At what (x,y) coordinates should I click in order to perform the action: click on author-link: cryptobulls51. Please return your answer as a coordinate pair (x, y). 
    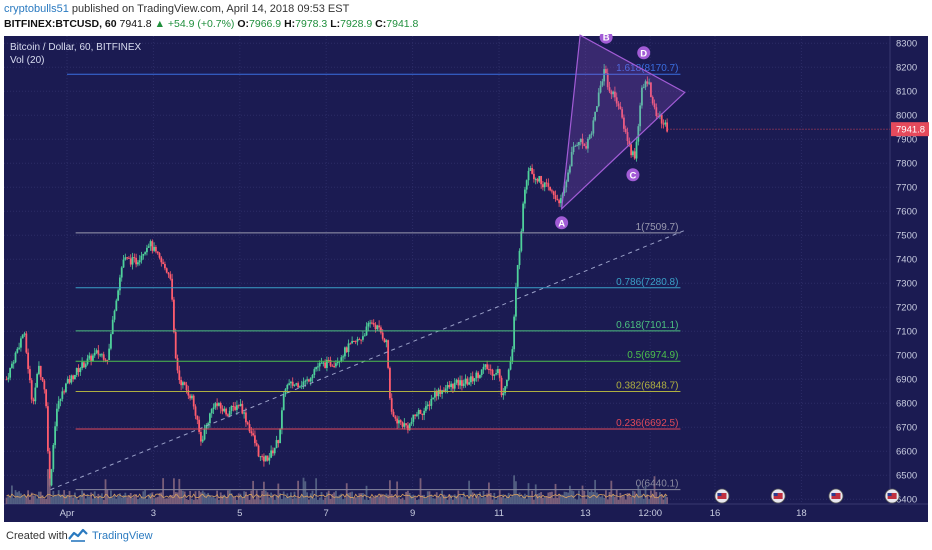
    Looking at the image, I should click on (36, 9).